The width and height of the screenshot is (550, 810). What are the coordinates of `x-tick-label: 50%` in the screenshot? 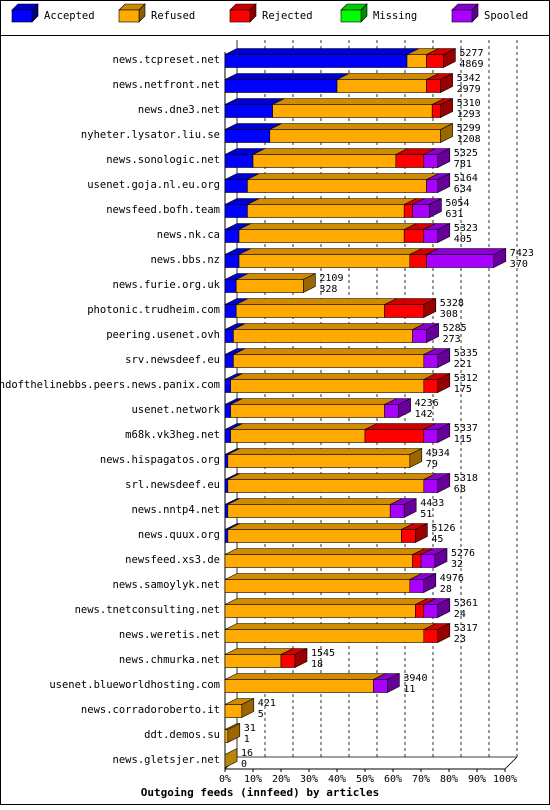 It's located at (365, 779).